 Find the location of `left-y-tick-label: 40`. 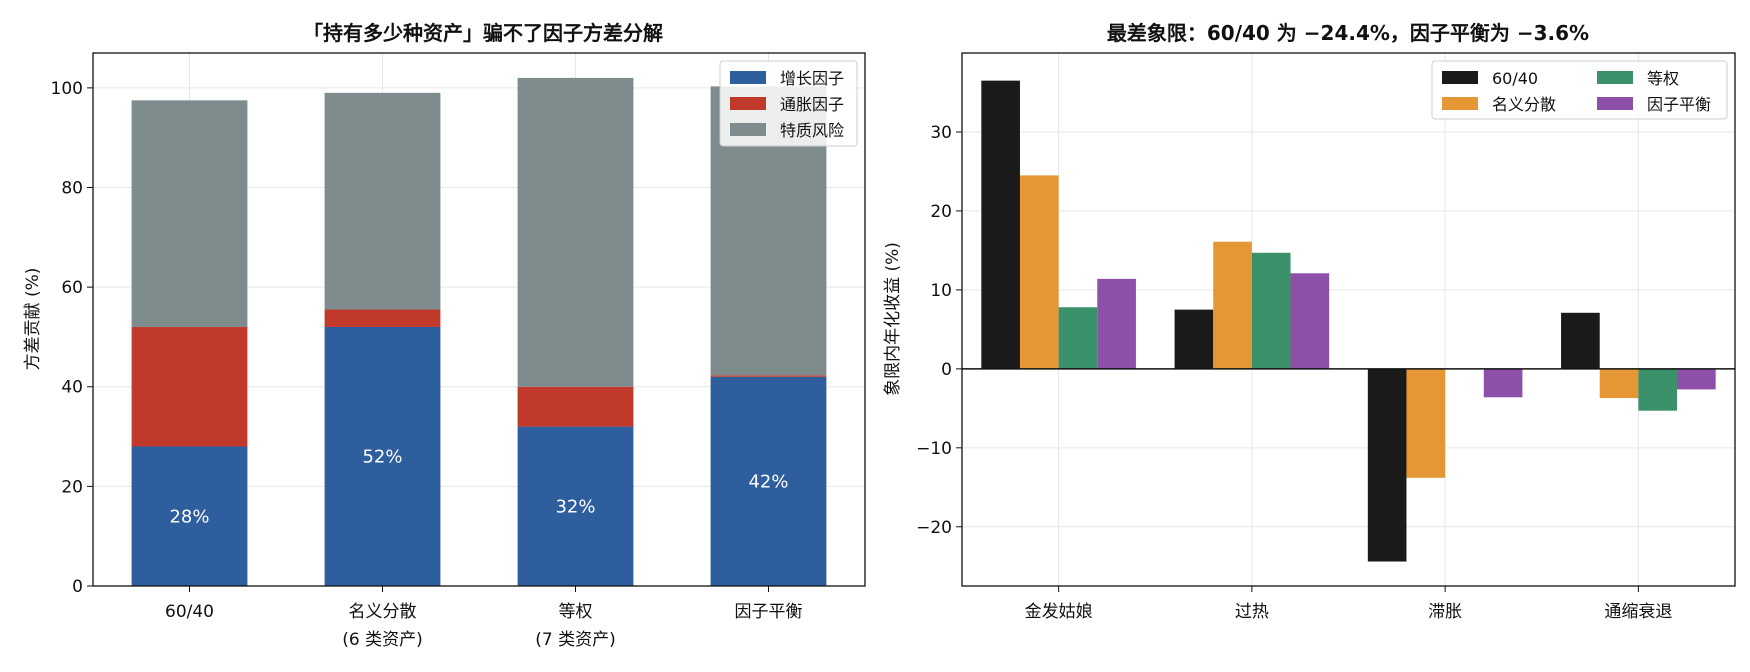

left-y-tick-label: 40 is located at coordinates (72, 388).